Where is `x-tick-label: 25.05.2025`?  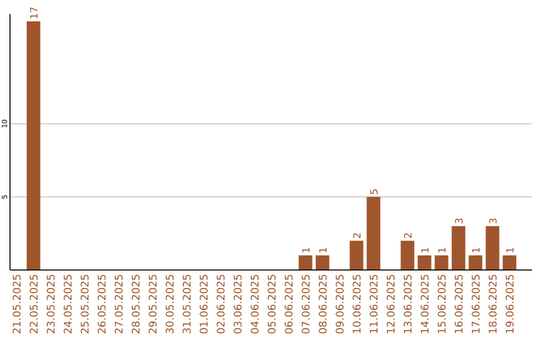
x-tick-label: 25.05.2025 is located at coordinates (86, 304).